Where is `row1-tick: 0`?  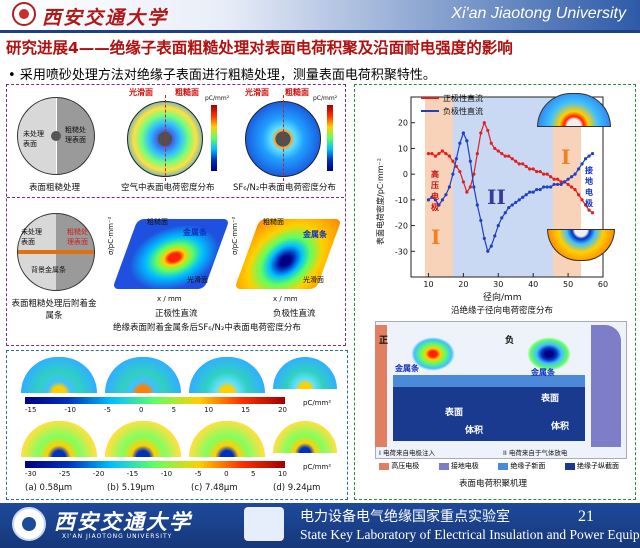
row1-tick: 0 is located at coordinates (141, 410).